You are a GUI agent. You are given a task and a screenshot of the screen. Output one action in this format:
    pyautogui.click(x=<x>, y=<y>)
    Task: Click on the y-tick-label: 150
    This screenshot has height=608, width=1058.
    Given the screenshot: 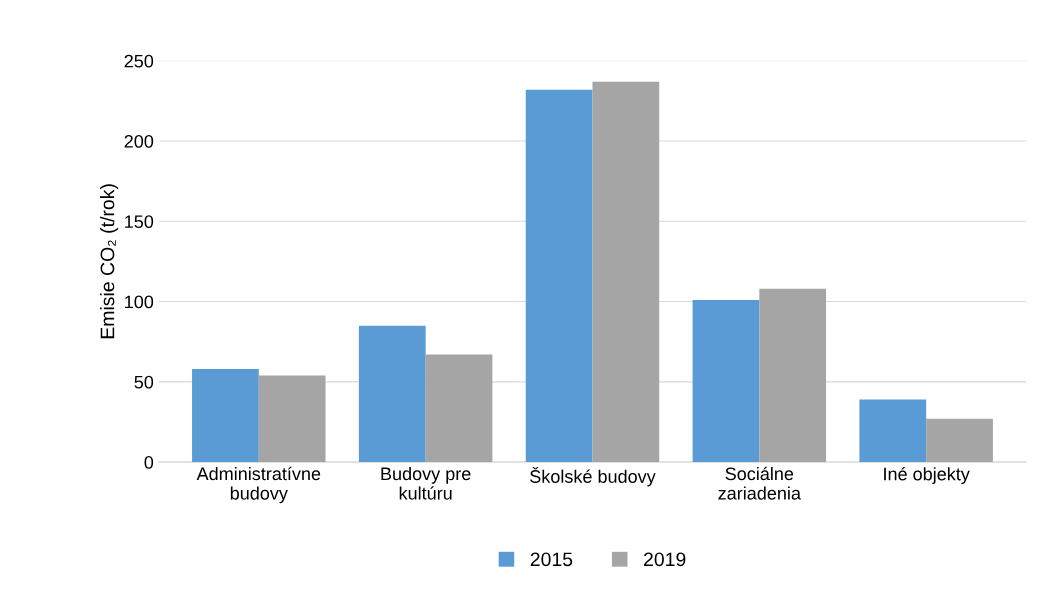 What is the action you would take?
    pyautogui.click(x=139, y=222)
    